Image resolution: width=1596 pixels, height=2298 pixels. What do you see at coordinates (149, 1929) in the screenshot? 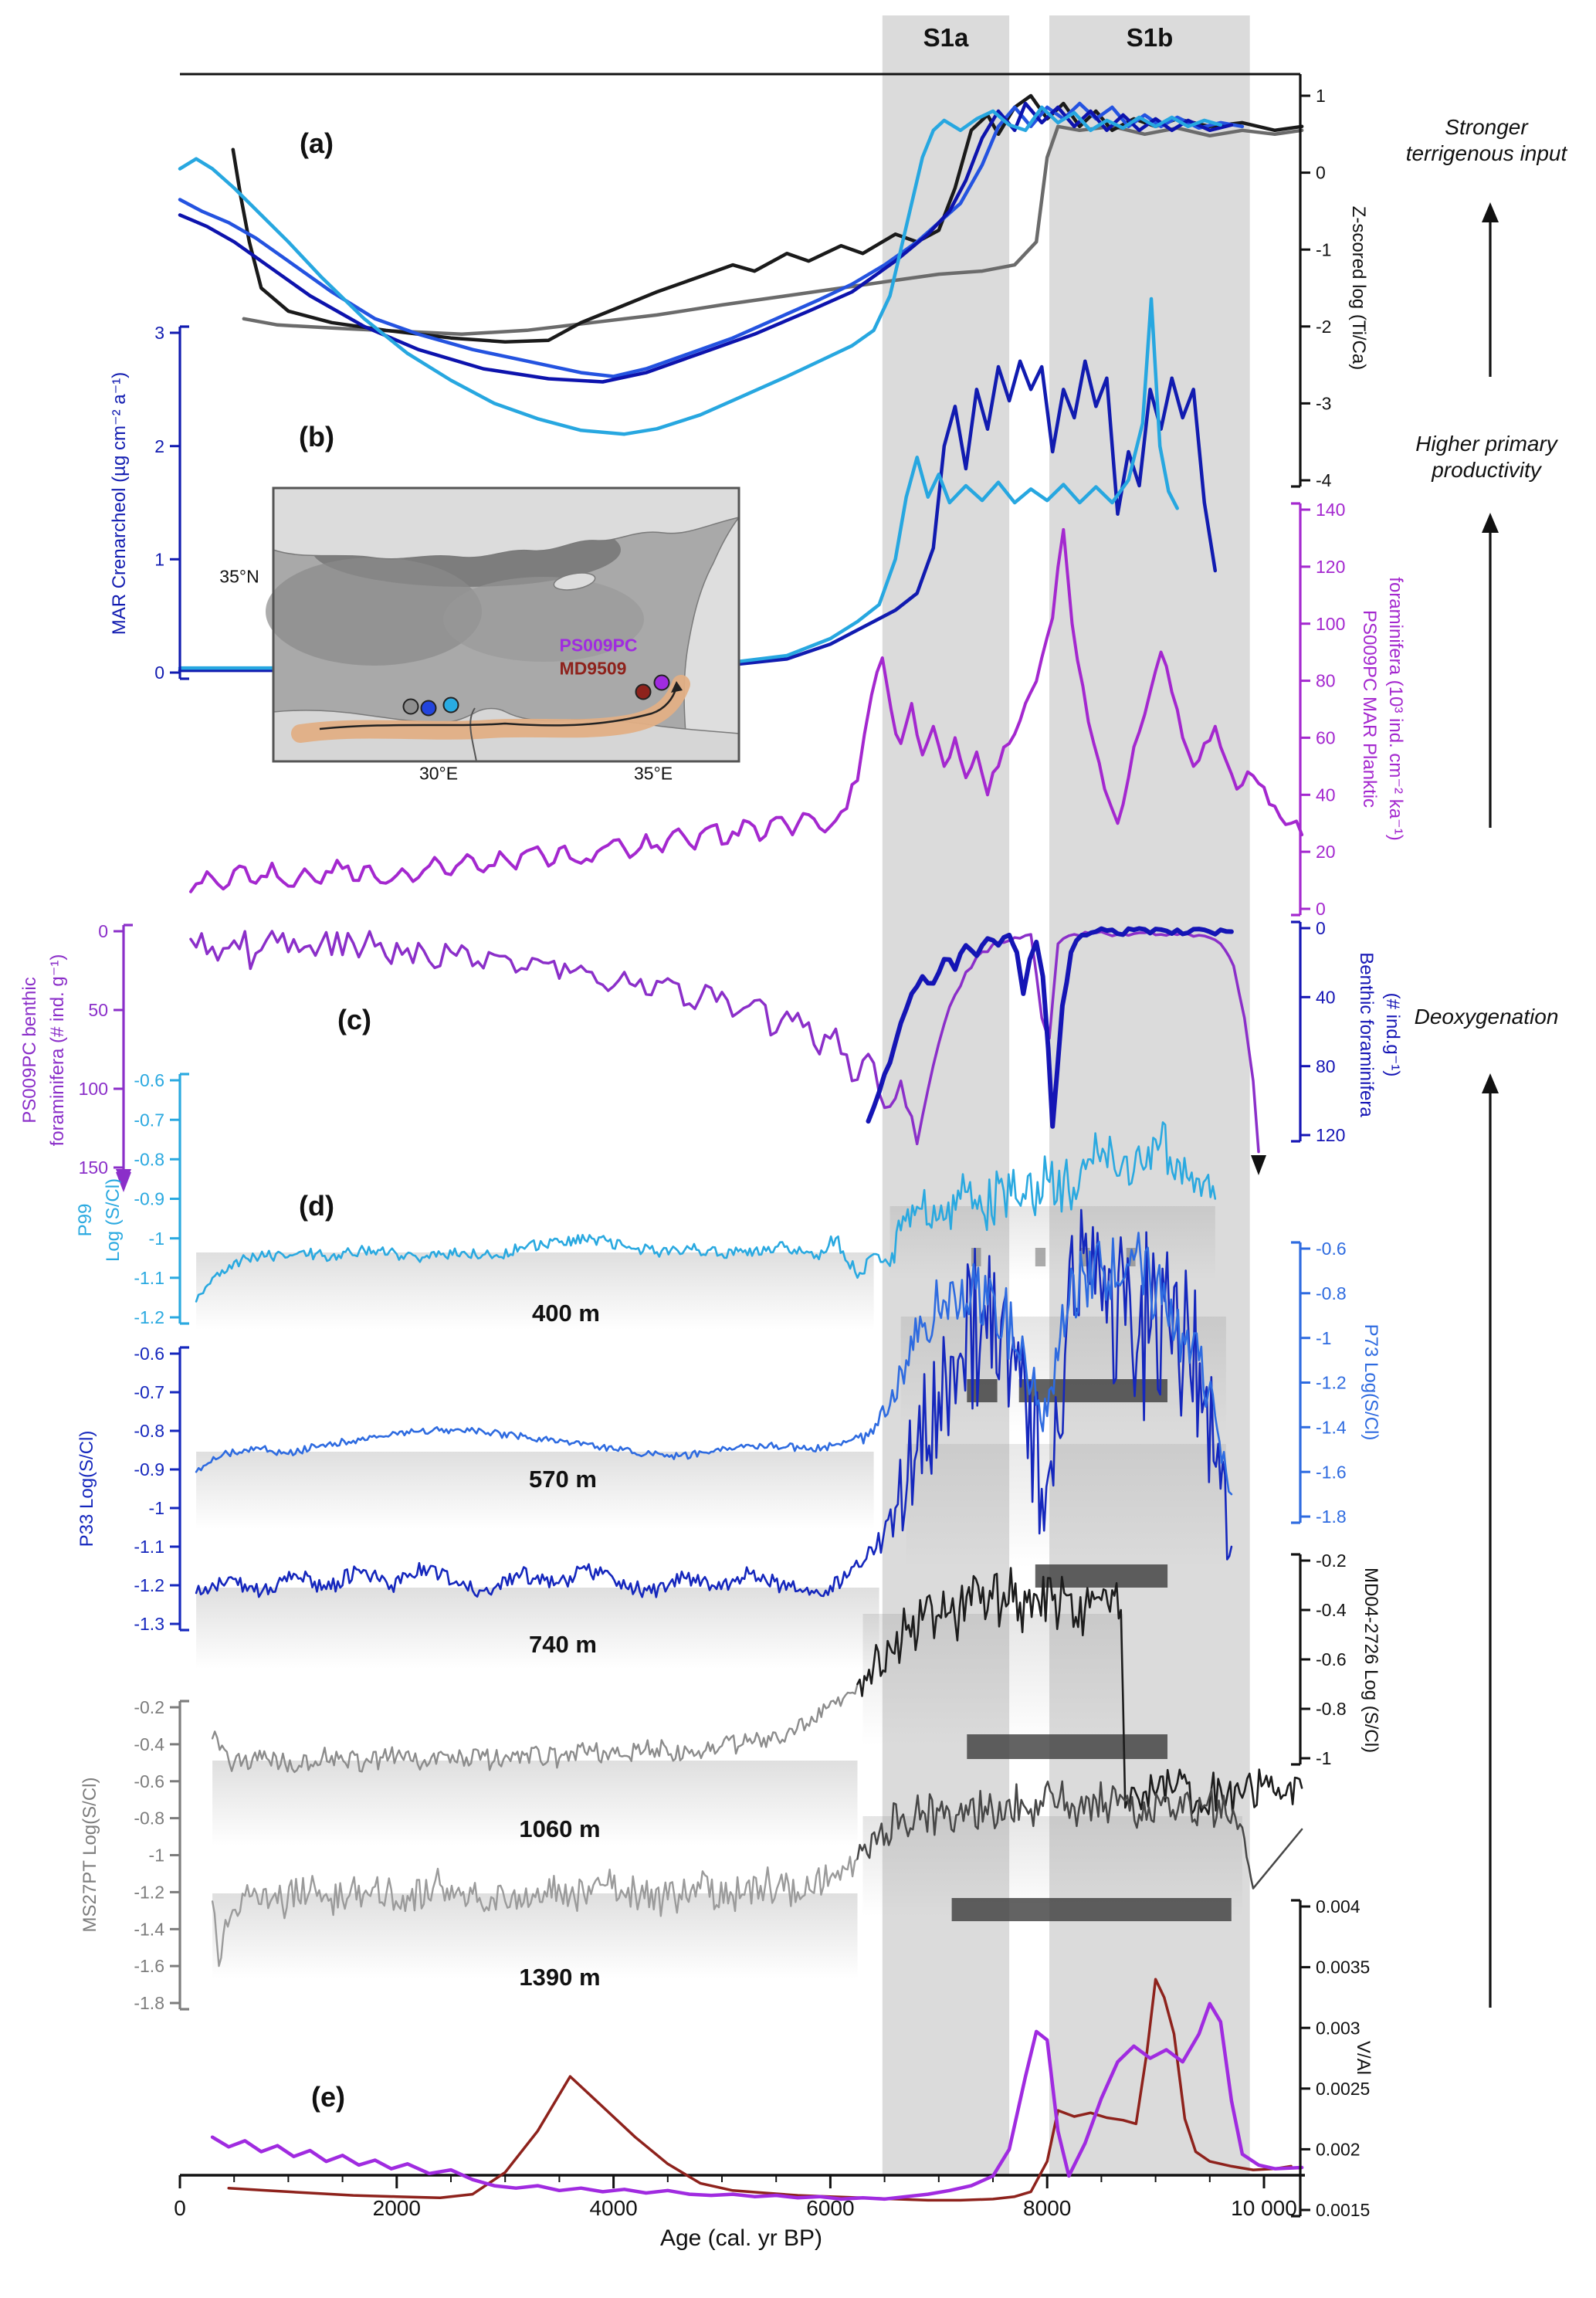
I see `tick-label-ms27pt: -1.4` at bounding box center [149, 1929].